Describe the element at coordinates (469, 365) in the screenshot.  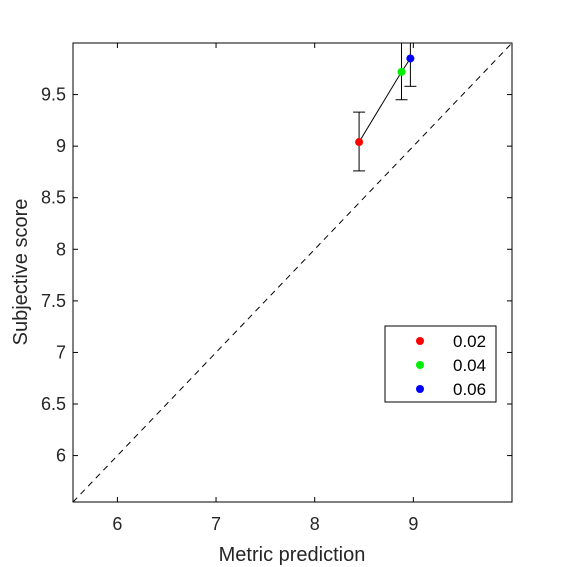
I see `legend-label: 0.04` at that location.